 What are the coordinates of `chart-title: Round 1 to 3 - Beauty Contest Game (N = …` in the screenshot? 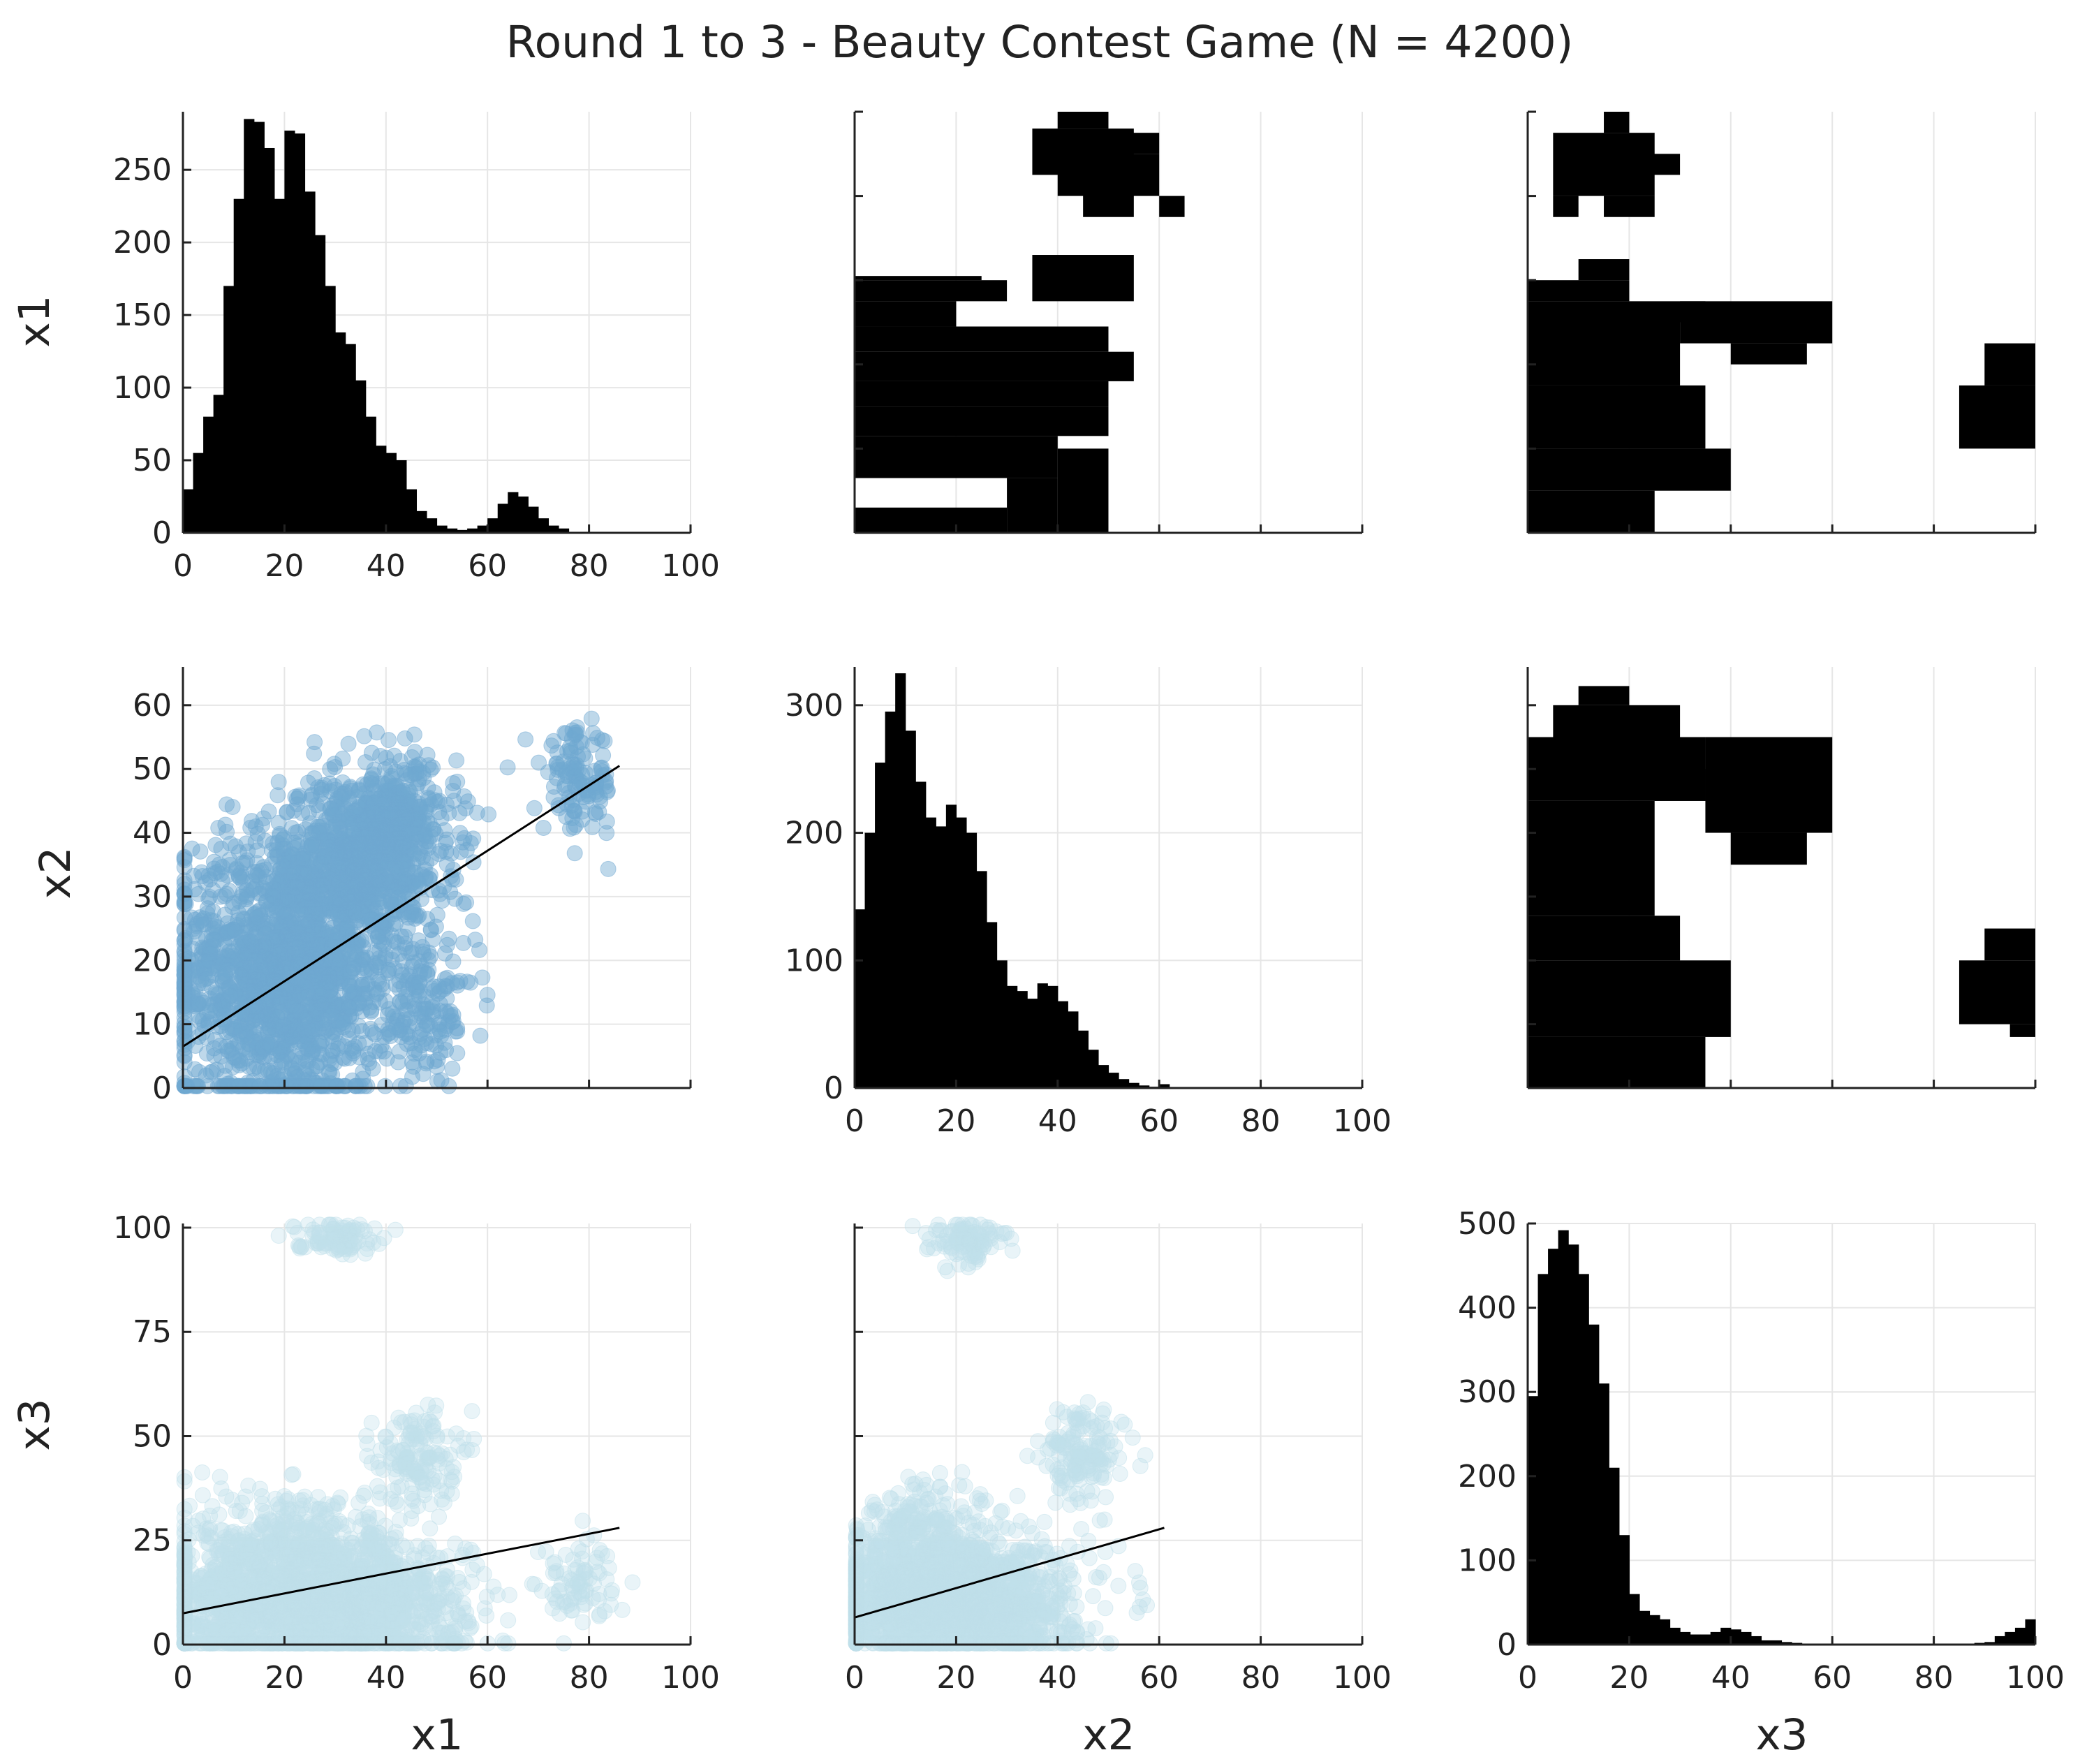 It's located at (1040, 42).